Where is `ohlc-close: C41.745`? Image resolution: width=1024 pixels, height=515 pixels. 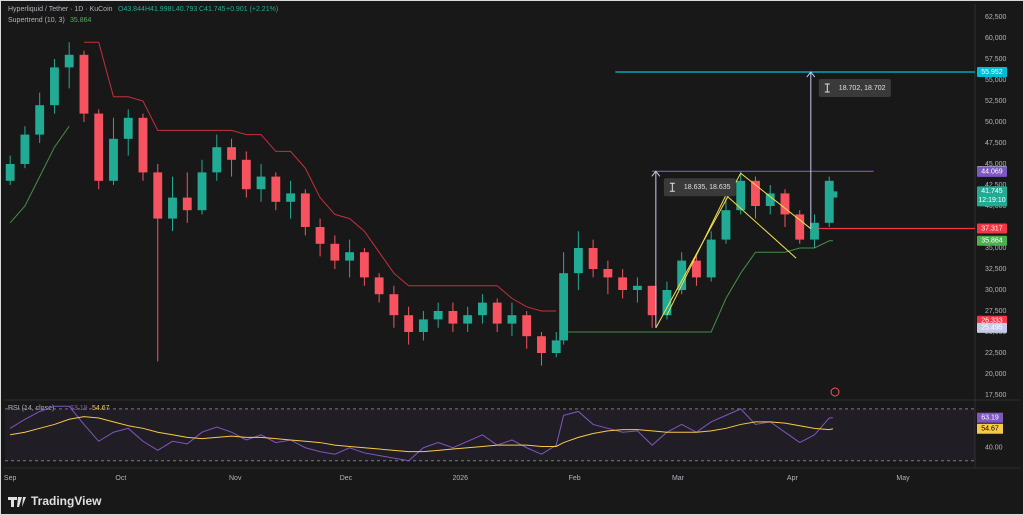 ohlc-close: C41.745 is located at coordinates (212, 9).